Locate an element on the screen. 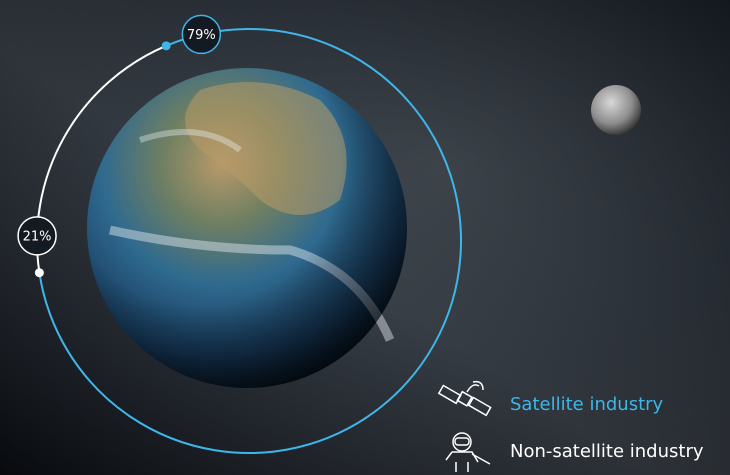 This screenshot has width=730, height=475. legend-label: Non-satellite industry is located at coordinates (607, 451).